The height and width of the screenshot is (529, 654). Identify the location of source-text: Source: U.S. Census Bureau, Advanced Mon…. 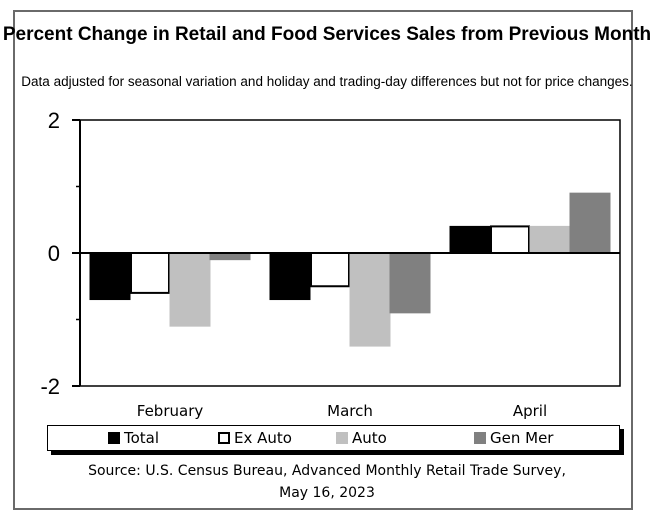
(327, 471).